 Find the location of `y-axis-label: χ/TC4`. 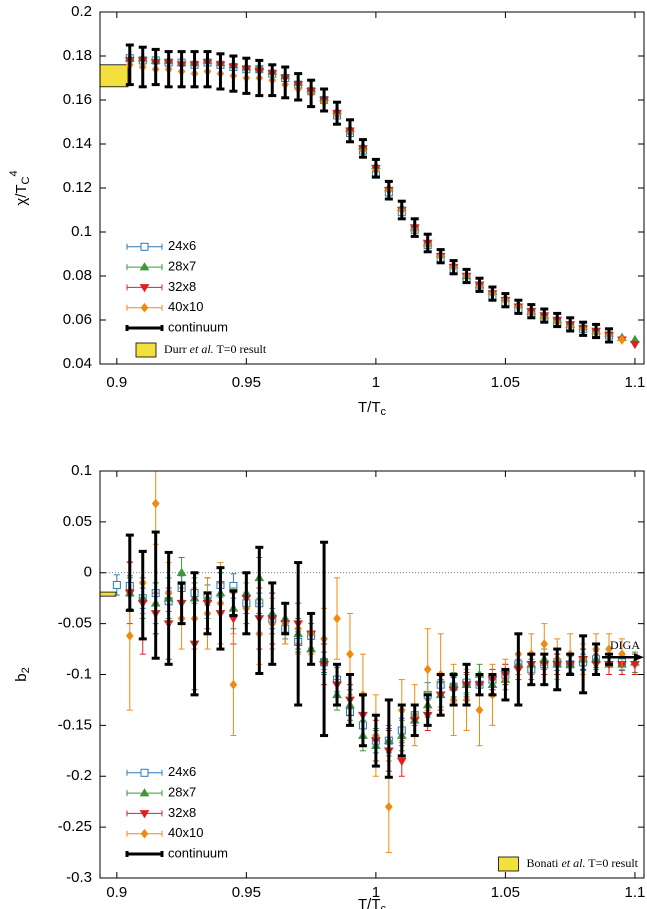

y-axis-label: χ/TC4 is located at coordinates (20, 187).